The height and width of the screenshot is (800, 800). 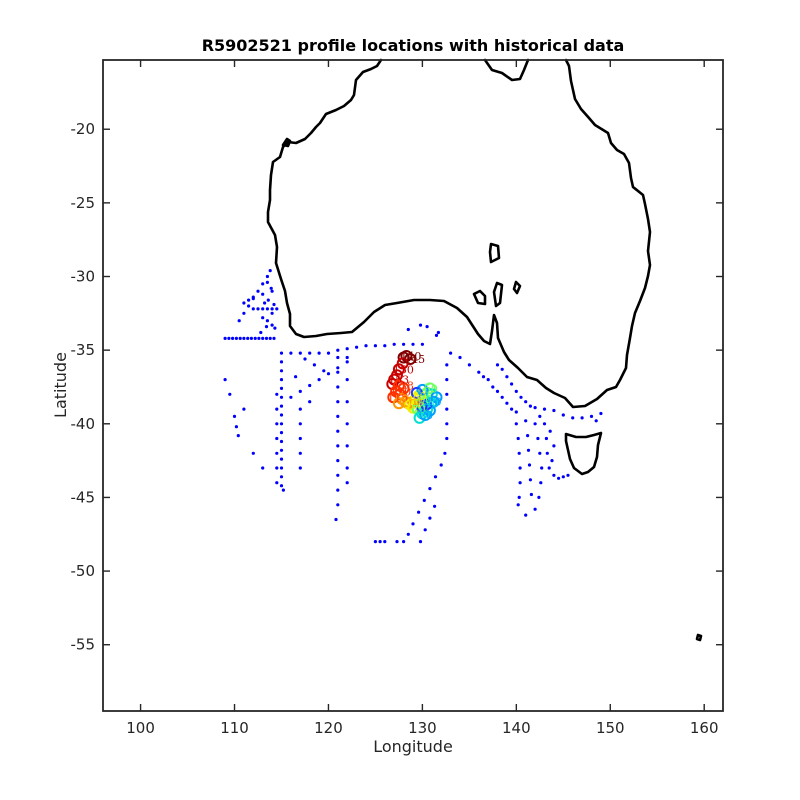 What do you see at coordinates (83, 424) in the screenshot?
I see `y-tick-label: -40` at bounding box center [83, 424].